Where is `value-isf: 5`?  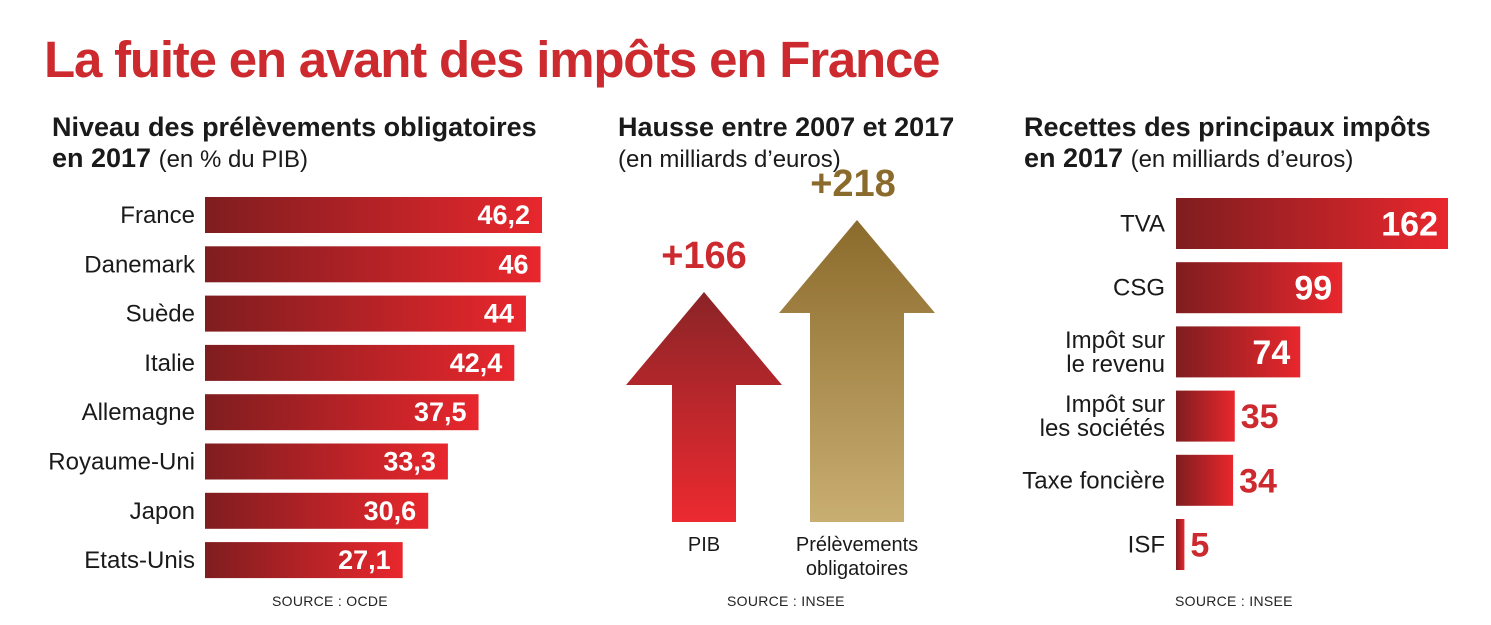 value-isf: 5 is located at coordinates (1199, 546).